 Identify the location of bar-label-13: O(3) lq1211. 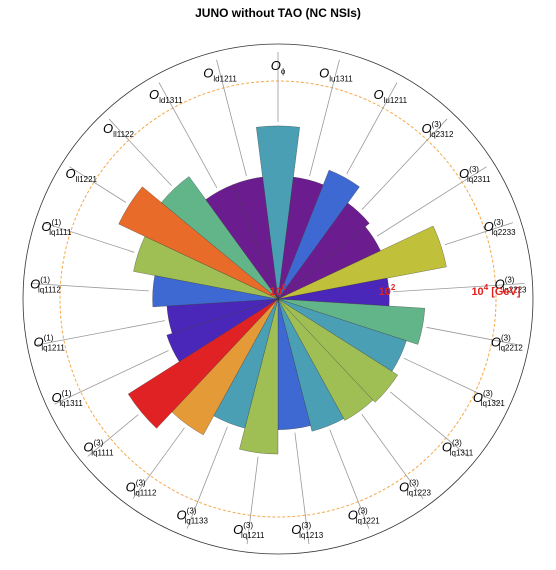
(249, 530).